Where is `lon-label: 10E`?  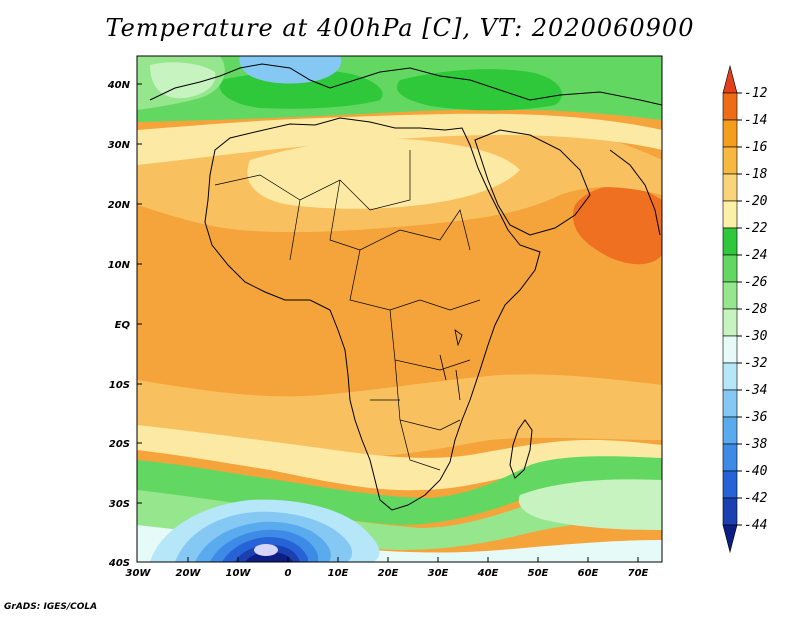
lon-label: 10E is located at coordinates (338, 573).